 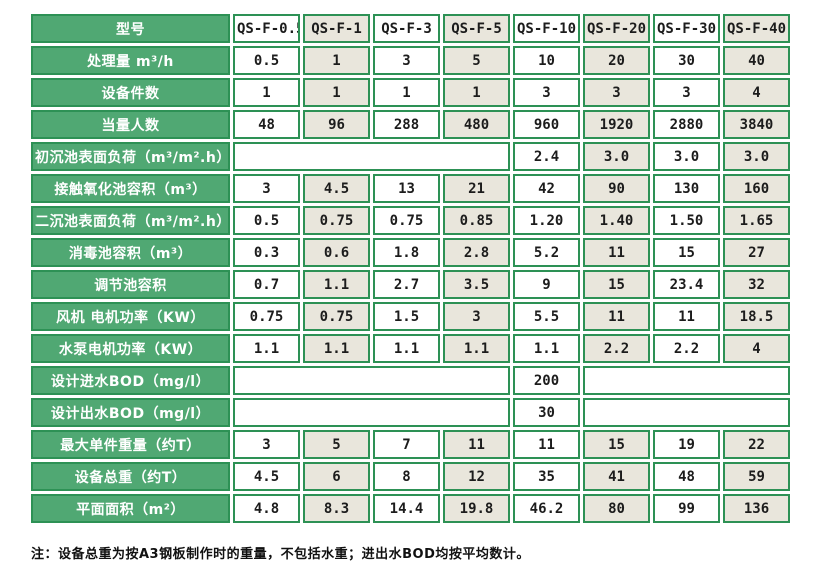 What do you see at coordinates (130, 444) in the screenshot?
I see `row-label: 最大单件重量（约T）` at bounding box center [130, 444].